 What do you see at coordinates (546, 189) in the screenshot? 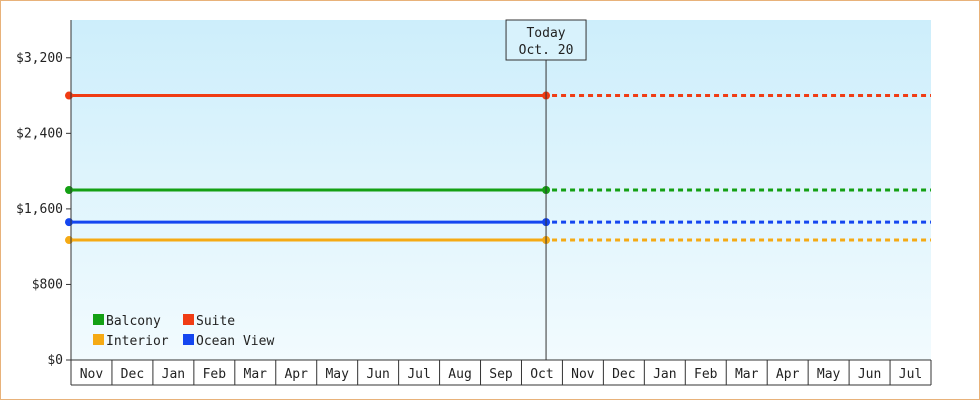
I see `today-marker: Today Oct. 20` at bounding box center [546, 189].